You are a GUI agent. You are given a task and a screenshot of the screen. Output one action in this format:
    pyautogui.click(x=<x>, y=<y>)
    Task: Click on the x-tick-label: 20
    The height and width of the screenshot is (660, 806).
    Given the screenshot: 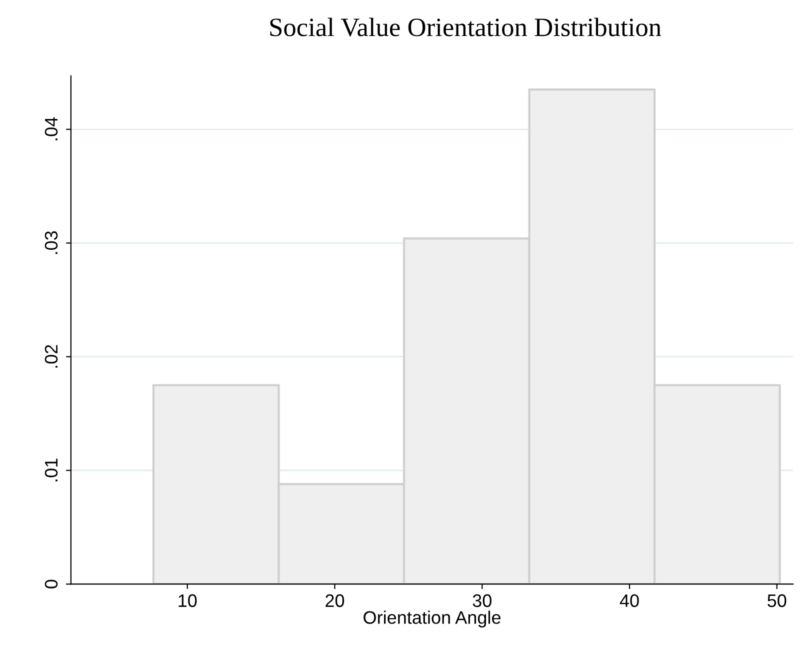 What is the action you would take?
    pyautogui.click(x=335, y=601)
    